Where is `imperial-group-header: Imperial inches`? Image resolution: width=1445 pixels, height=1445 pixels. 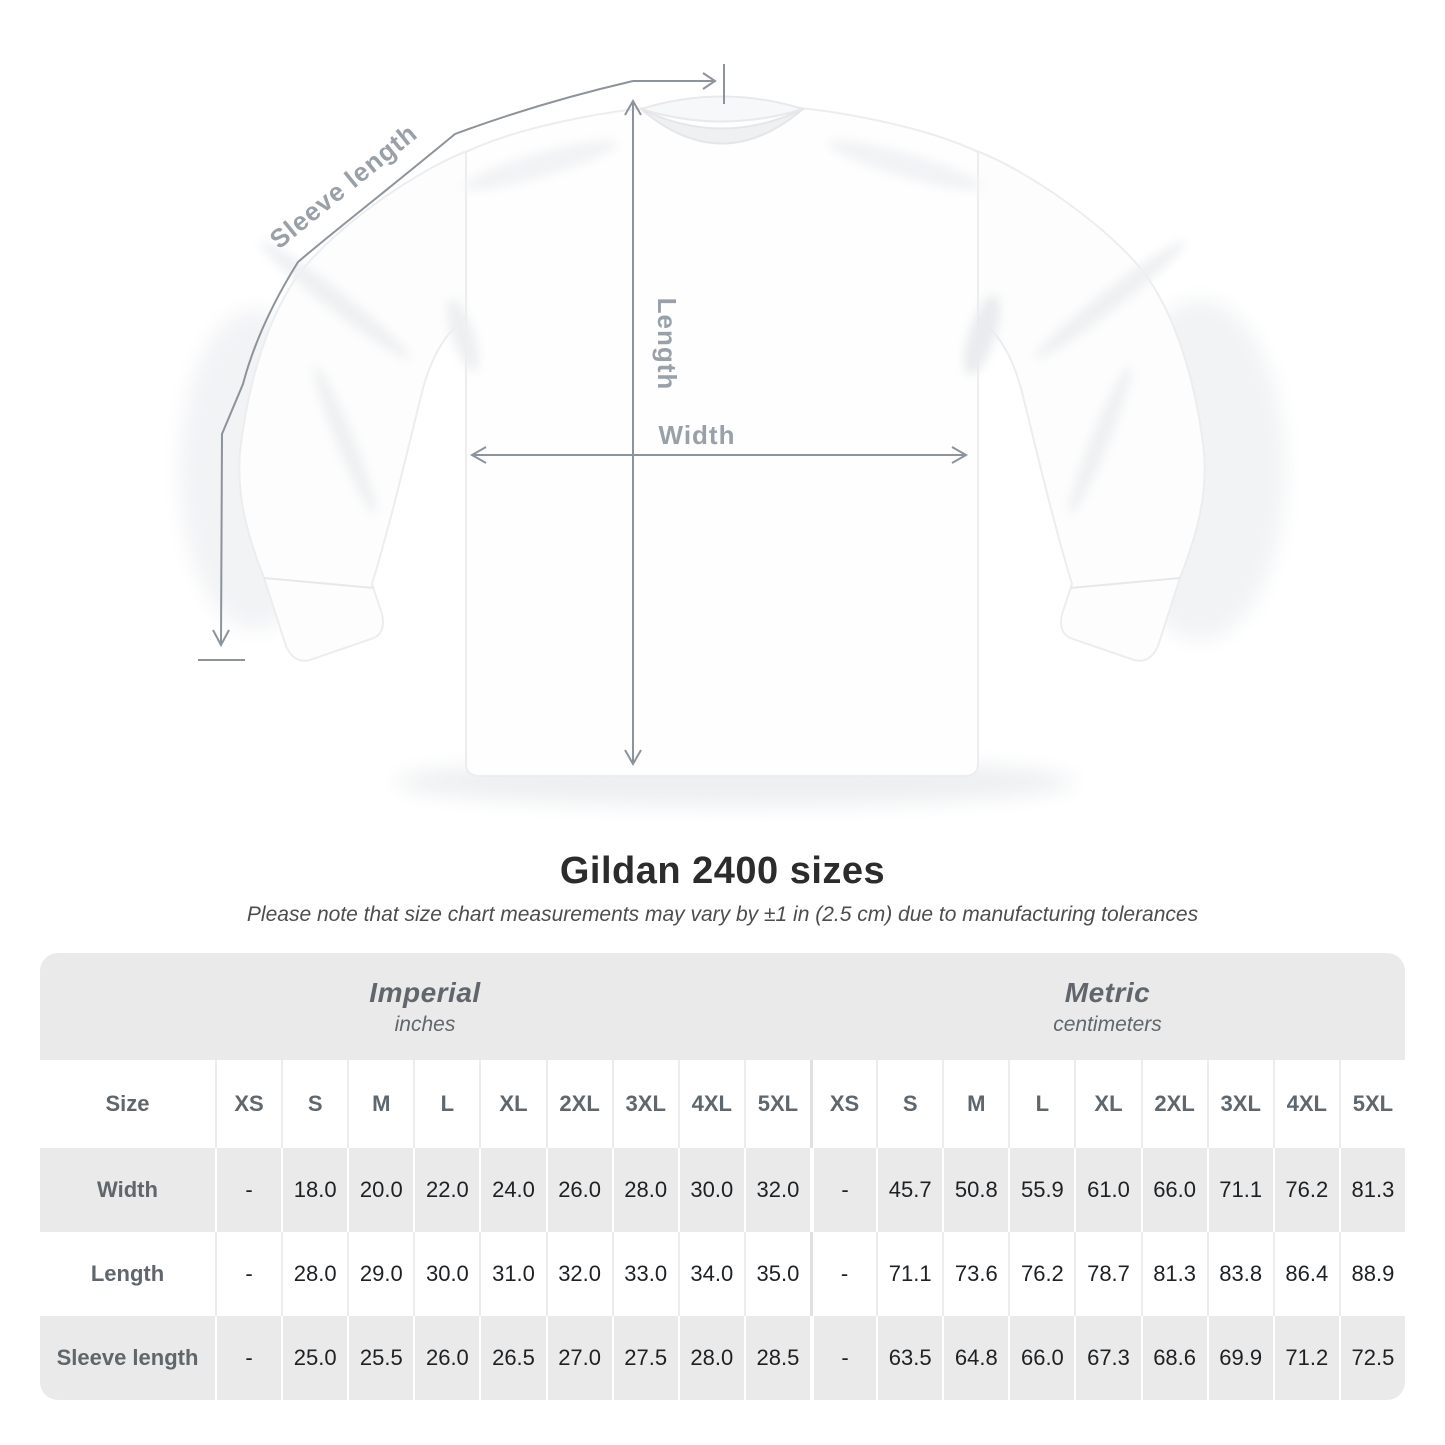
imperial-group-header: Imperial inches is located at coordinates (425, 1006).